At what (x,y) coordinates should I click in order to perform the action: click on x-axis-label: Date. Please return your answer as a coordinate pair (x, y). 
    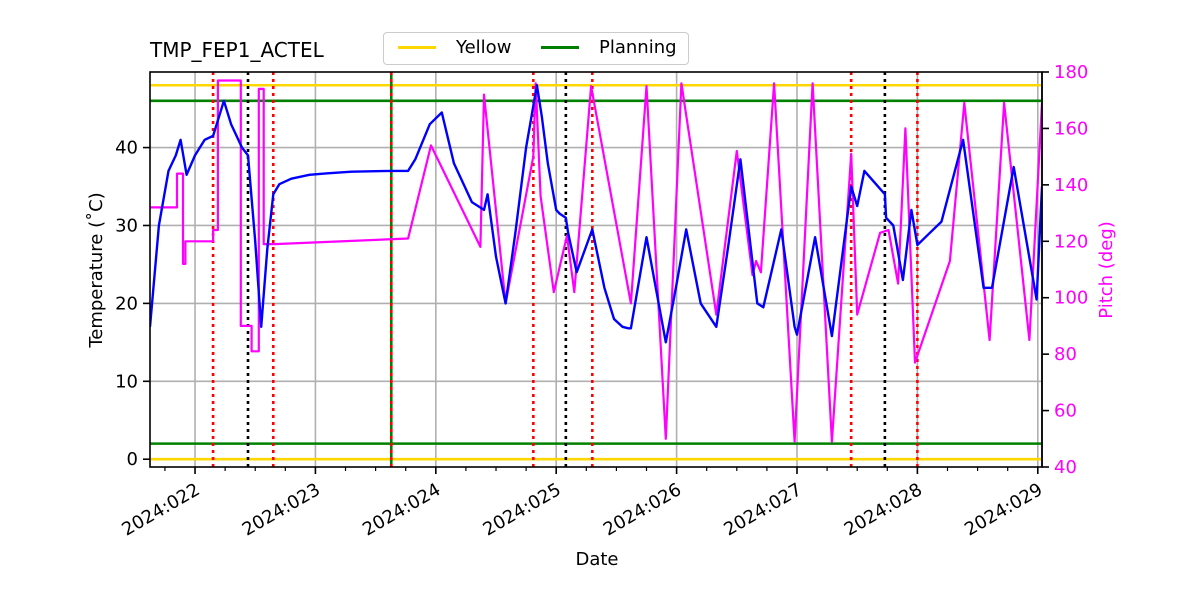
    Looking at the image, I should click on (596, 559).